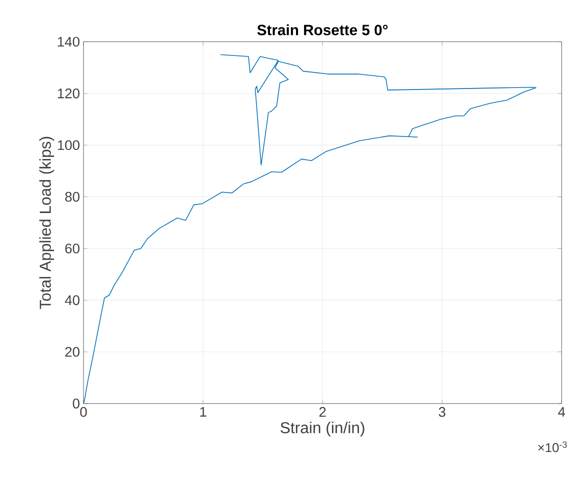 This screenshot has width=571, height=479. I want to click on y-axis-title: Total Applied Load (kips), so click(46, 223).